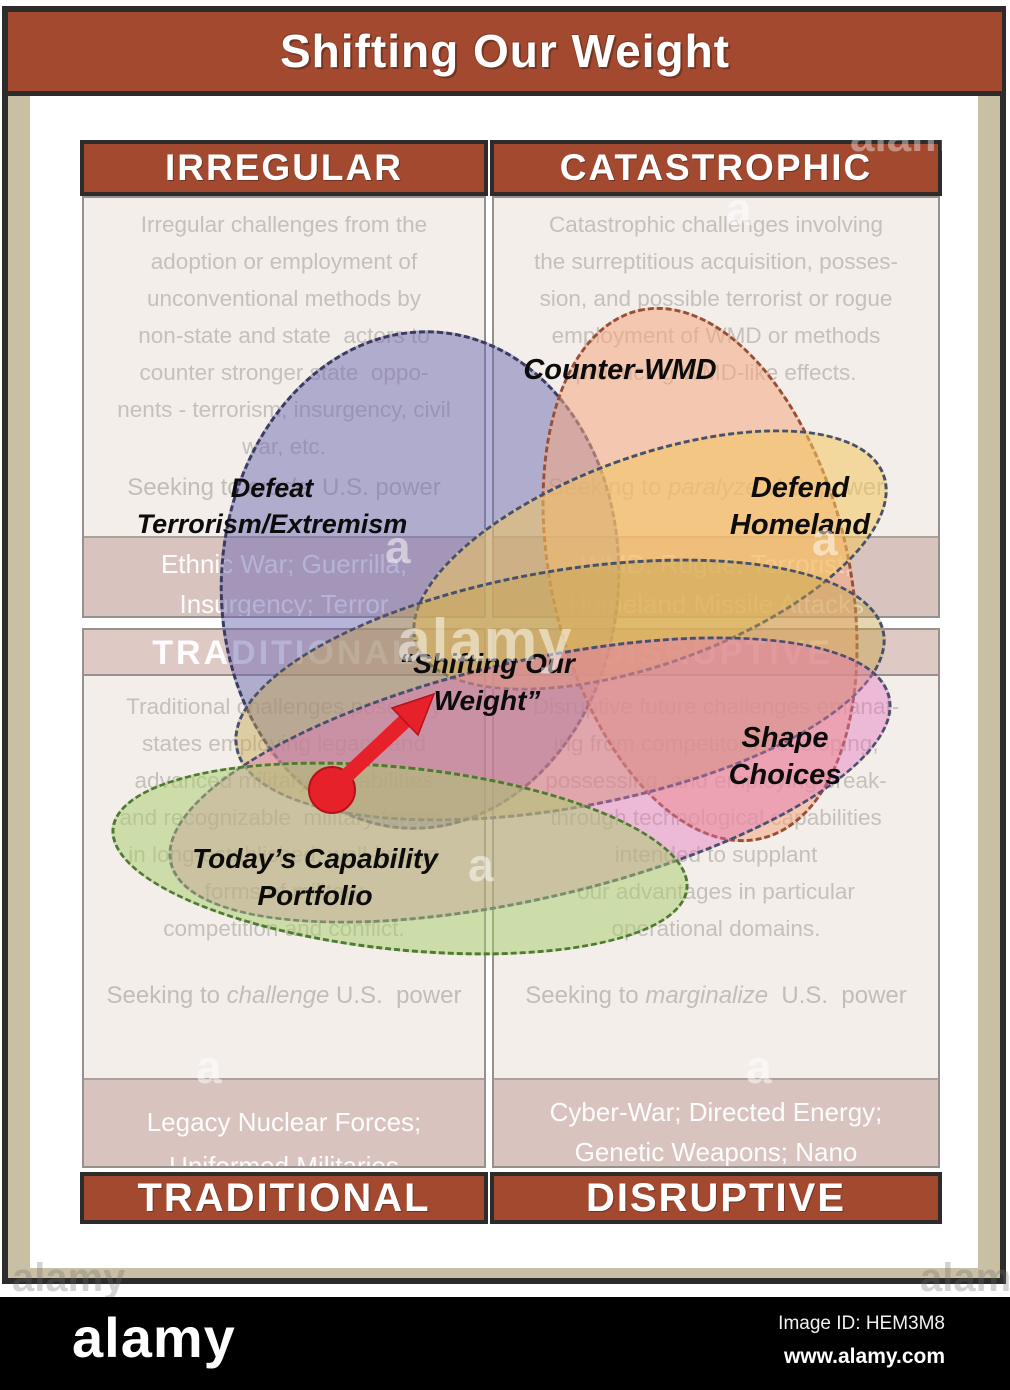 The image size is (1010, 1390). Describe the element at coordinates (864, 1356) in the screenshot. I see `alamy-url-text: www.alamy.com` at that location.